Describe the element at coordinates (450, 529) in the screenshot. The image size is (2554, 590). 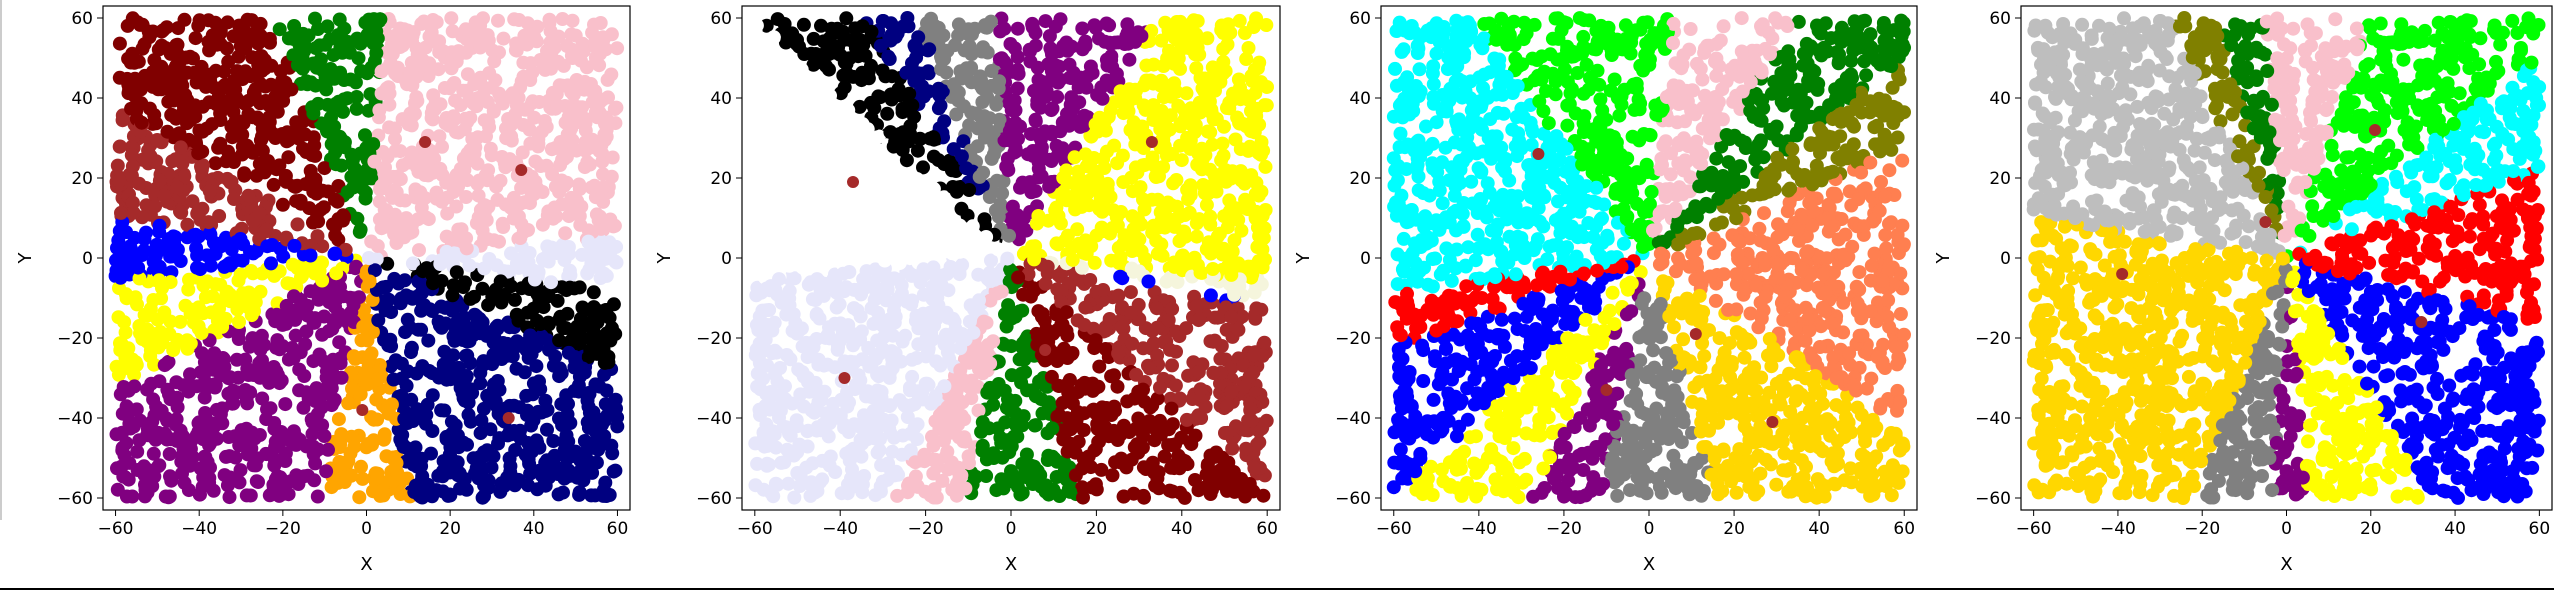
I see `x-tick-label: 20` at that location.